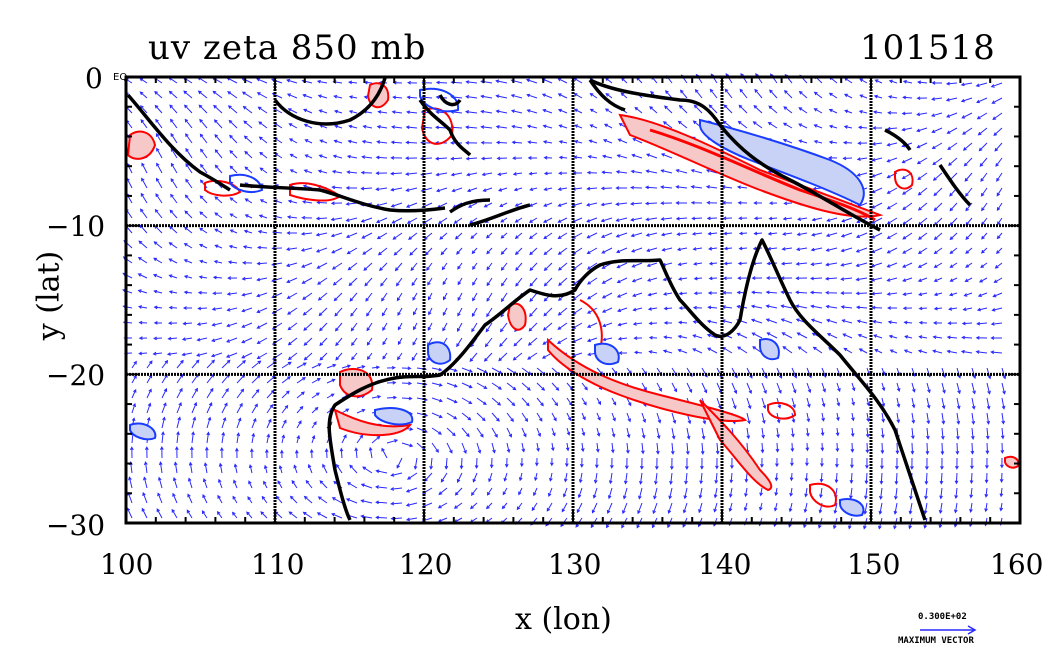  I want to click on coast-java, so click(342, 198).